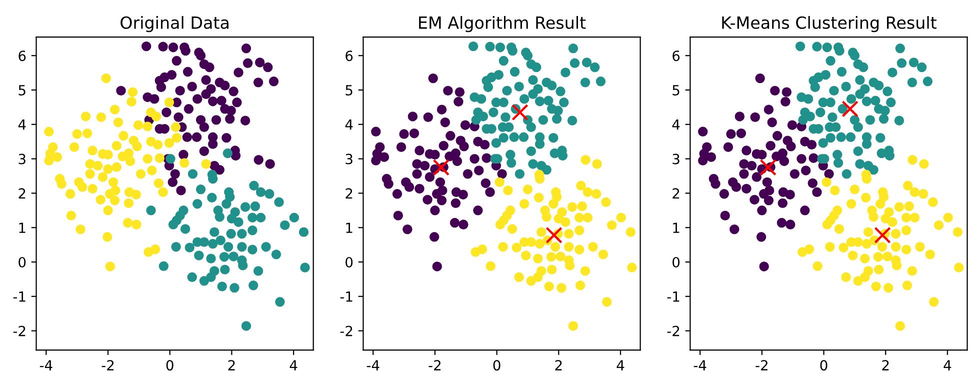 This screenshot has width=980, height=374. What do you see at coordinates (829, 24) in the screenshot?
I see `chart-title: K-Means Clustering Result` at bounding box center [829, 24].